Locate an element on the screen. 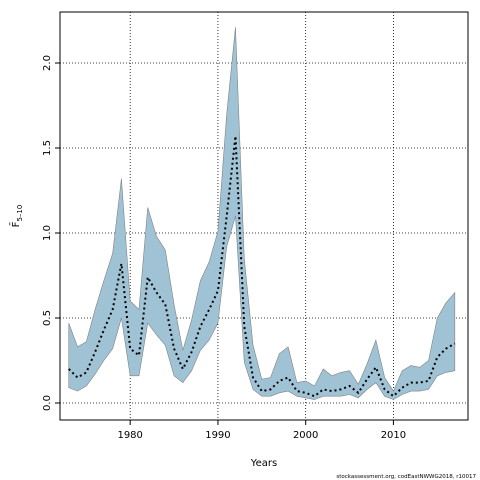 Image resolution: width=480 pixels, height=480 pixels. x-axis-title: Years is located at coordinates (263, 463).